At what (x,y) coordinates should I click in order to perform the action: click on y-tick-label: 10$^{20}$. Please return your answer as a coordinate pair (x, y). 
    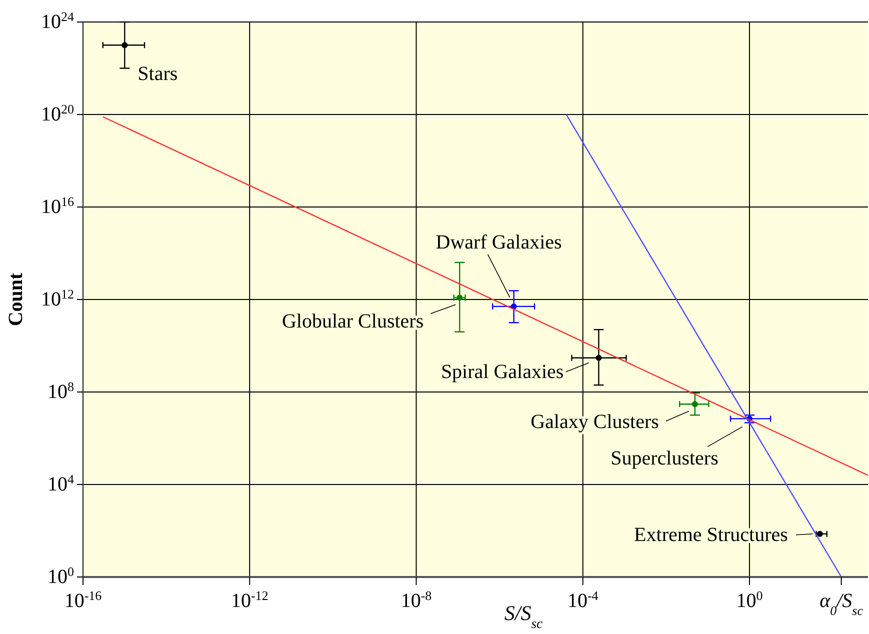
    Looking at the image, I should click on (57, 113).